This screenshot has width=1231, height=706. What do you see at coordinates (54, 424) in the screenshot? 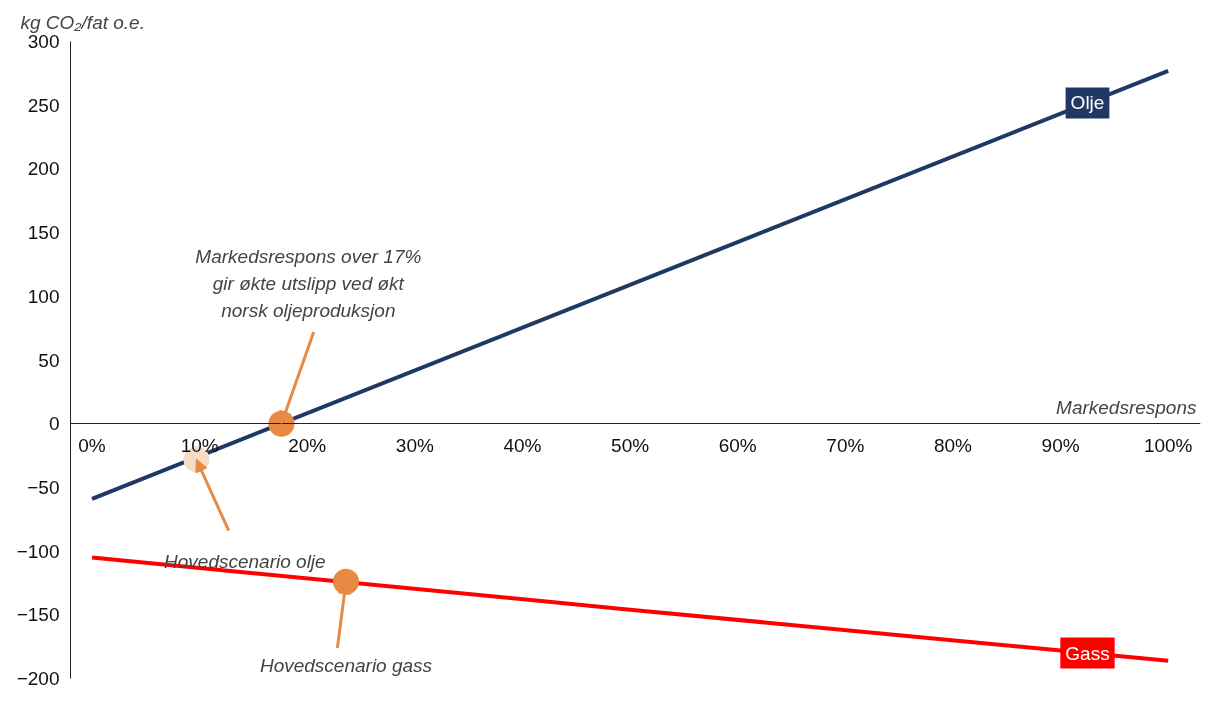
I see `y-tick-label: 0` at bounding box center [54, 424].